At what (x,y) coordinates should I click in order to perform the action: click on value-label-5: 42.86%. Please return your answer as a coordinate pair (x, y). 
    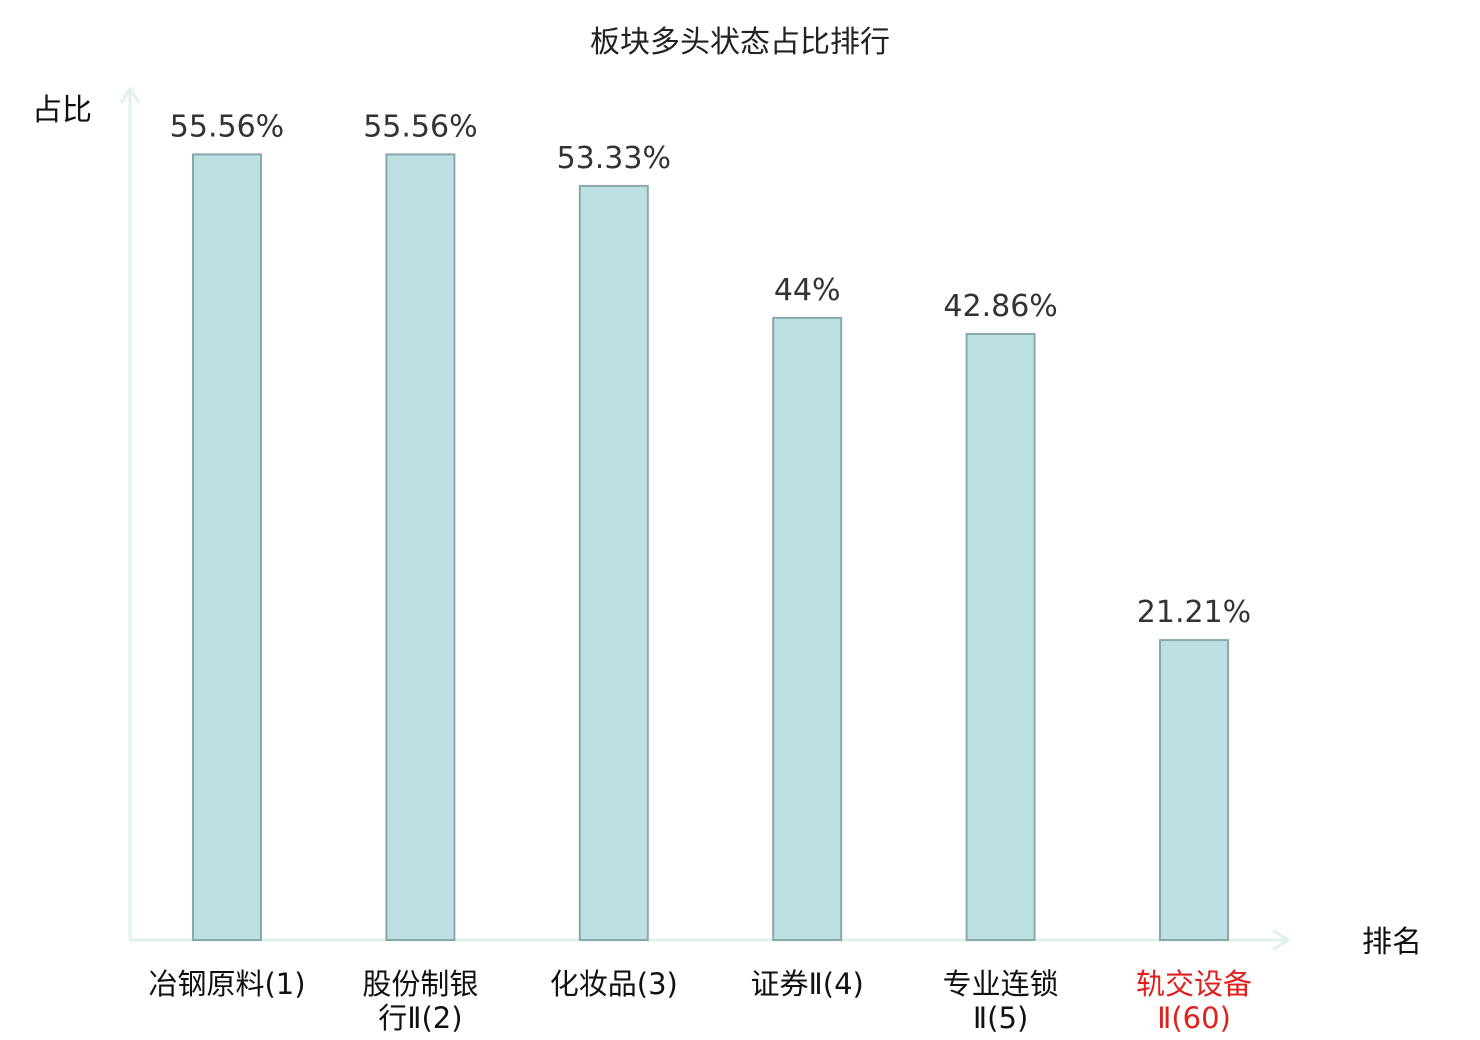
    Looking at the image, I should click on (1000, 306).